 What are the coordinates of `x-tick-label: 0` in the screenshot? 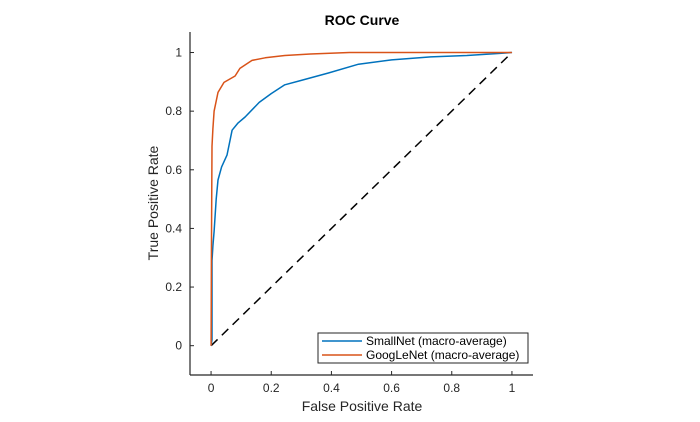 It's located at (211, 388).